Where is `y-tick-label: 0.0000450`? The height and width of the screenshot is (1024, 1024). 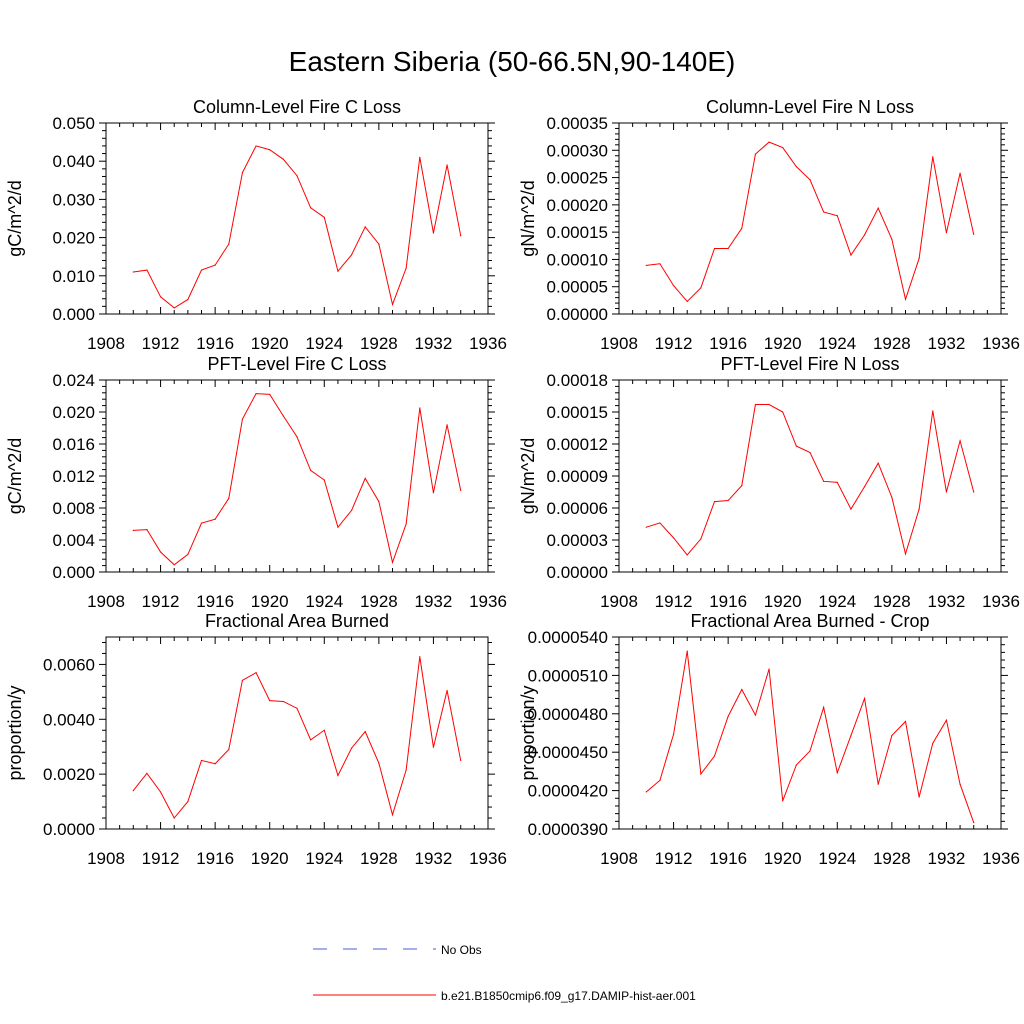 y-tick-label: 0.0000450 is located at coordinates (568, 752).